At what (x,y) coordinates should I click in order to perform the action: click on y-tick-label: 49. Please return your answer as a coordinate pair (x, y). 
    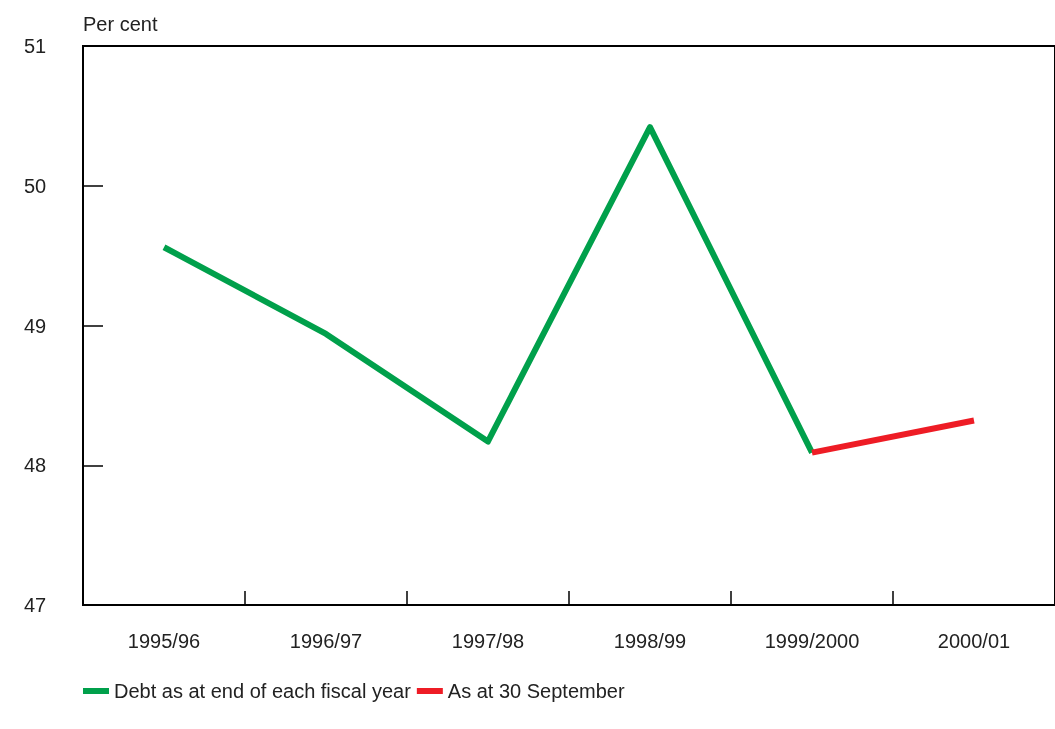
    Looking at the image, I should click on (35, 325).